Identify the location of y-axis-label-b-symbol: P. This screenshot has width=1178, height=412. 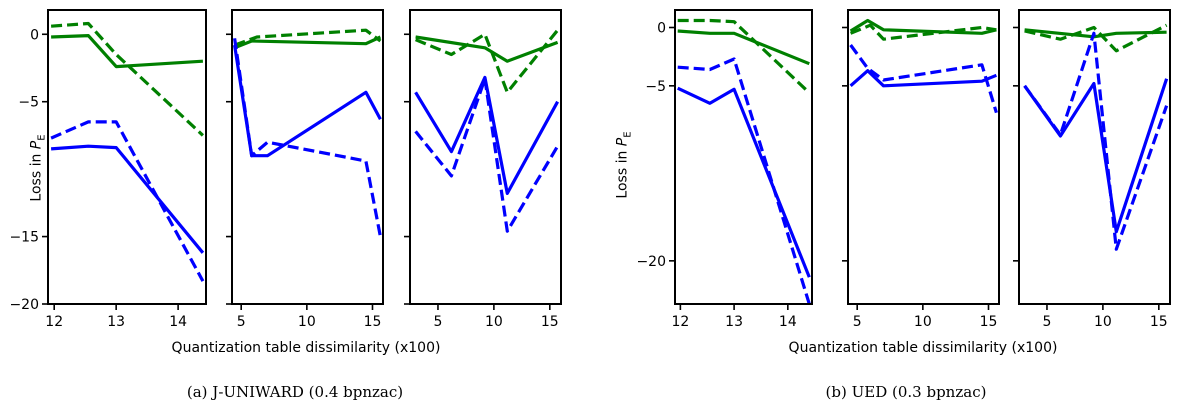
(622, 142).